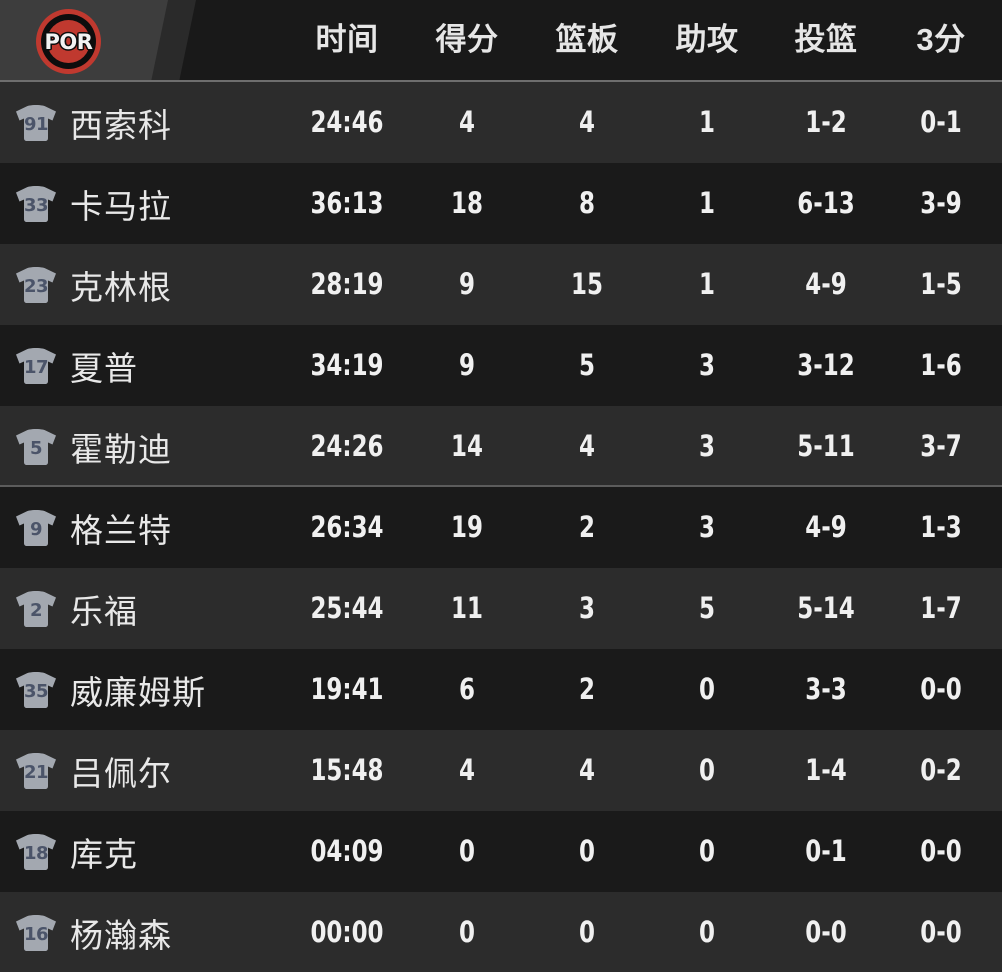 This screenshot has height=972, width=1002. What do you see at coordinates (826, 365) in the screenshot?
I see `stat-fg: 3-12` at bounding box center [826, 365].